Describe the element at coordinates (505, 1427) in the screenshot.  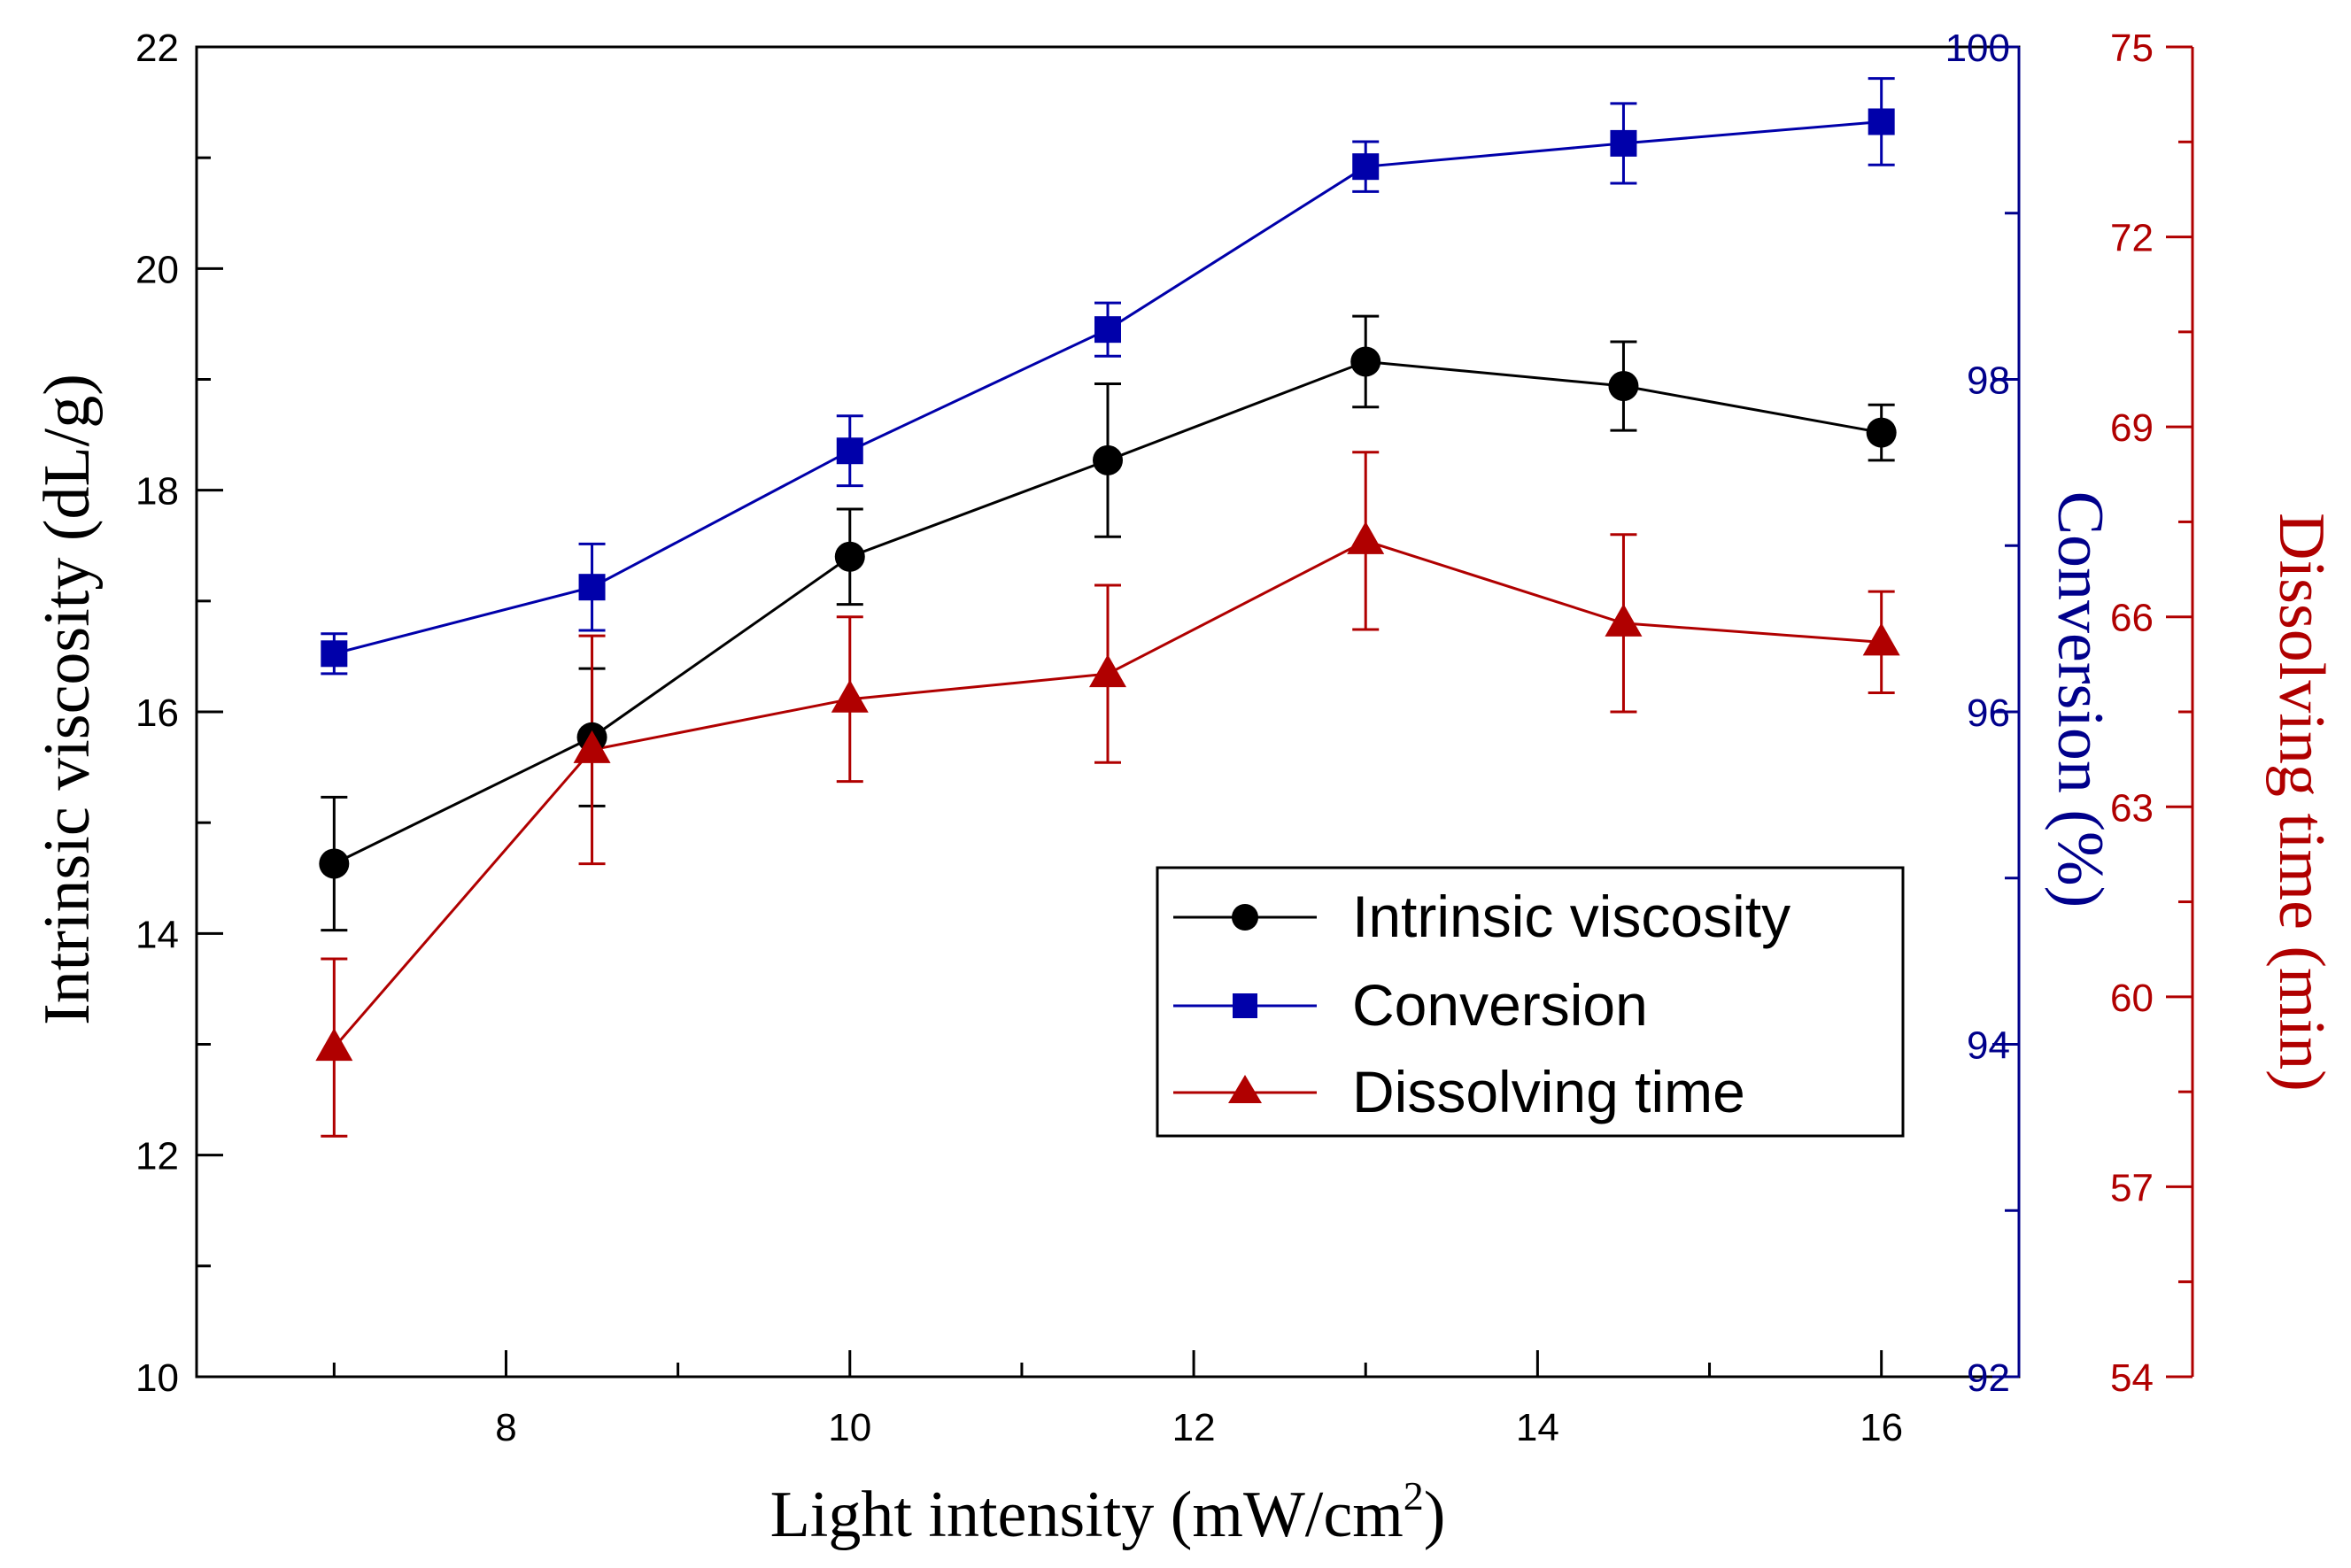
I see `x-tick-label: 8` at that location.